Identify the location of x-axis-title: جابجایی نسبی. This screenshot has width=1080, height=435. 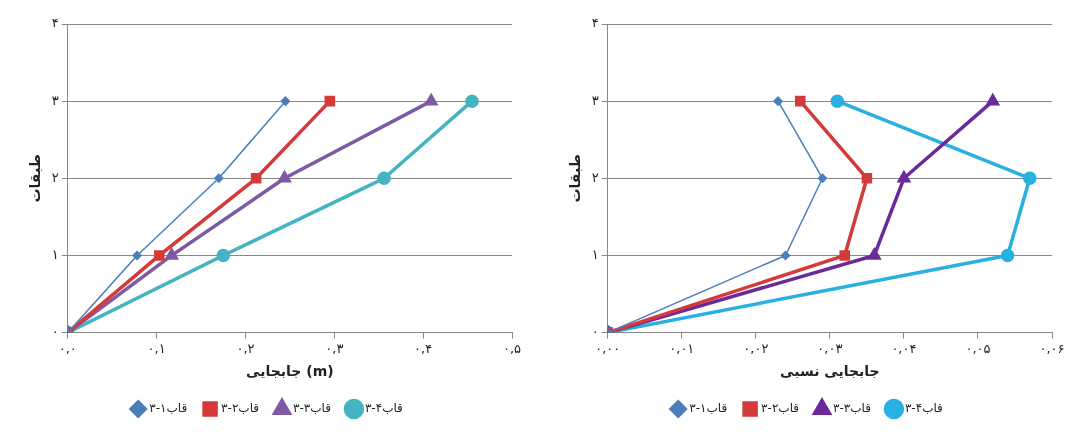
(830, 371).